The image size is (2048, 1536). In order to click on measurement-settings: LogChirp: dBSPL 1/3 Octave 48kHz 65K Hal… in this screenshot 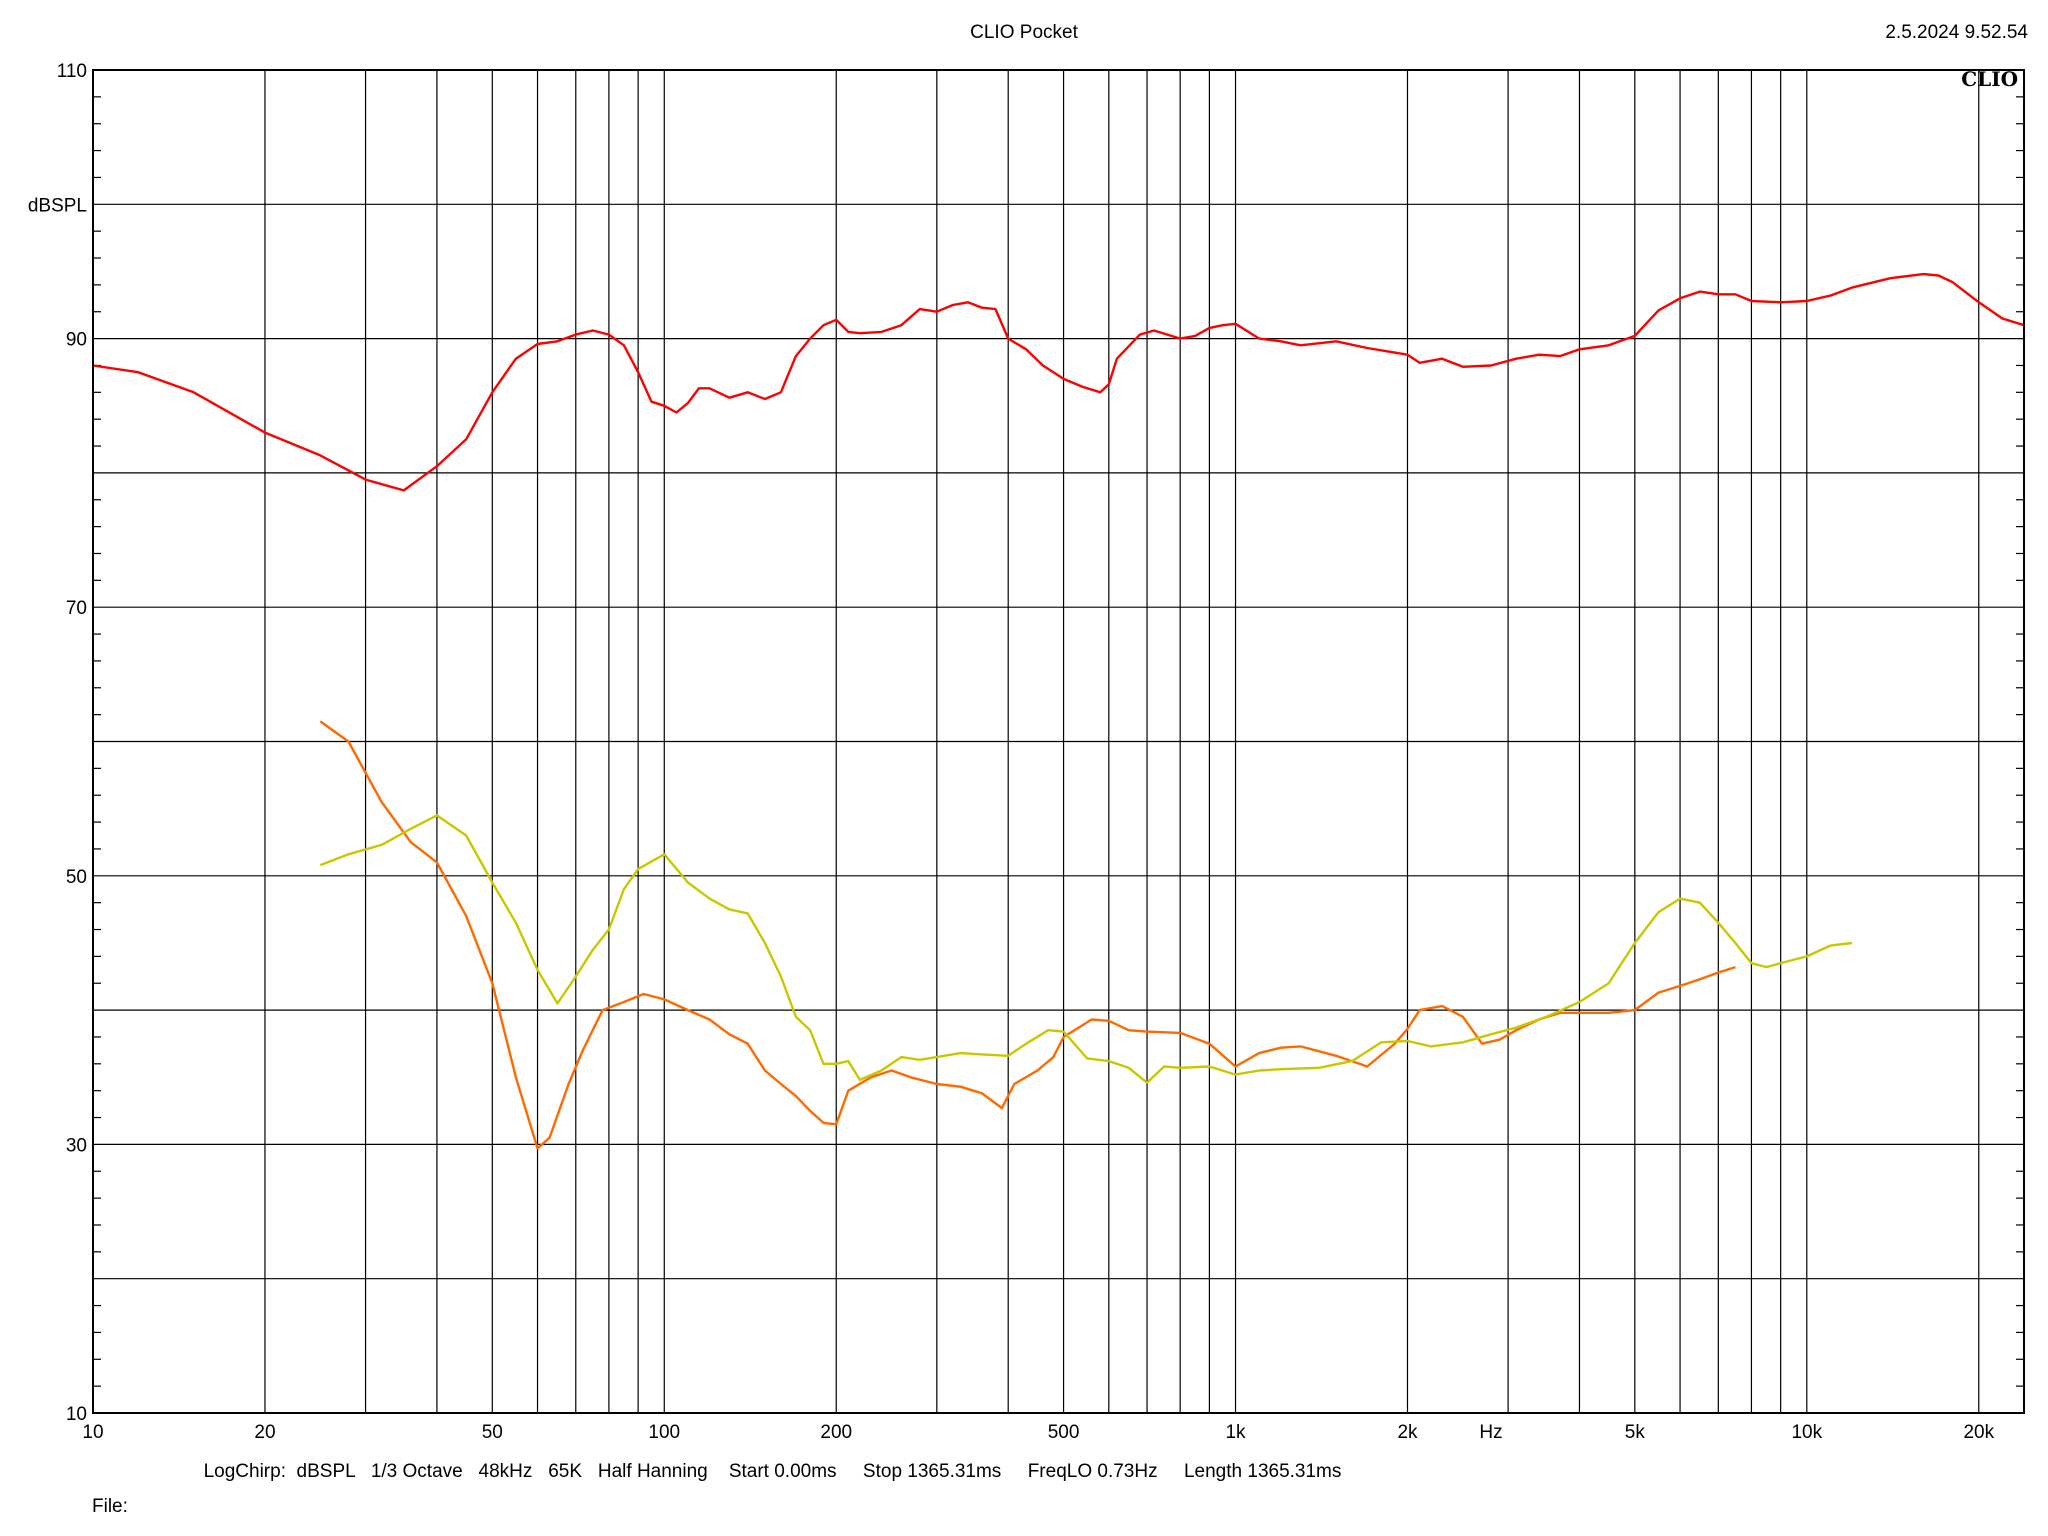, I will do `click(772, 1471)`.